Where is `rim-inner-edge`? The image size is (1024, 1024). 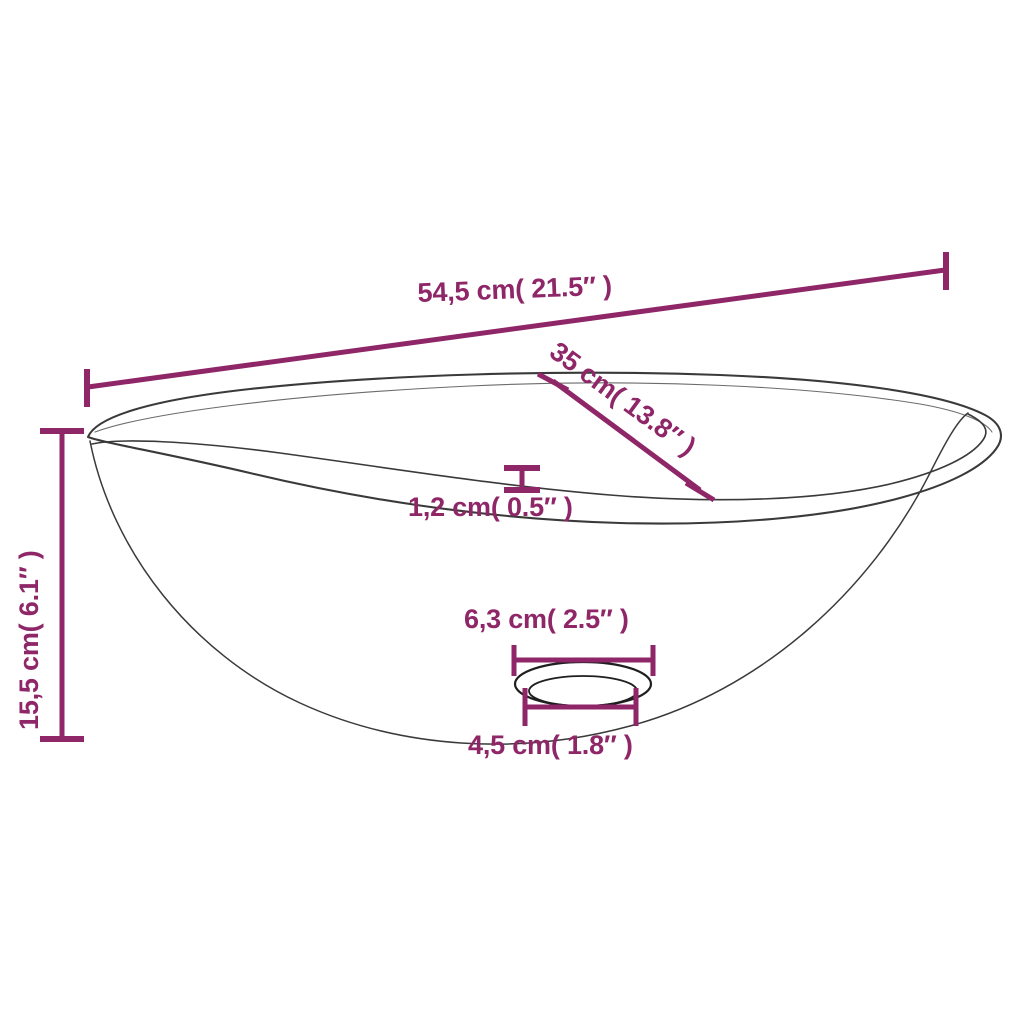
rim-inner-edge is located at coordinates (539, 457).